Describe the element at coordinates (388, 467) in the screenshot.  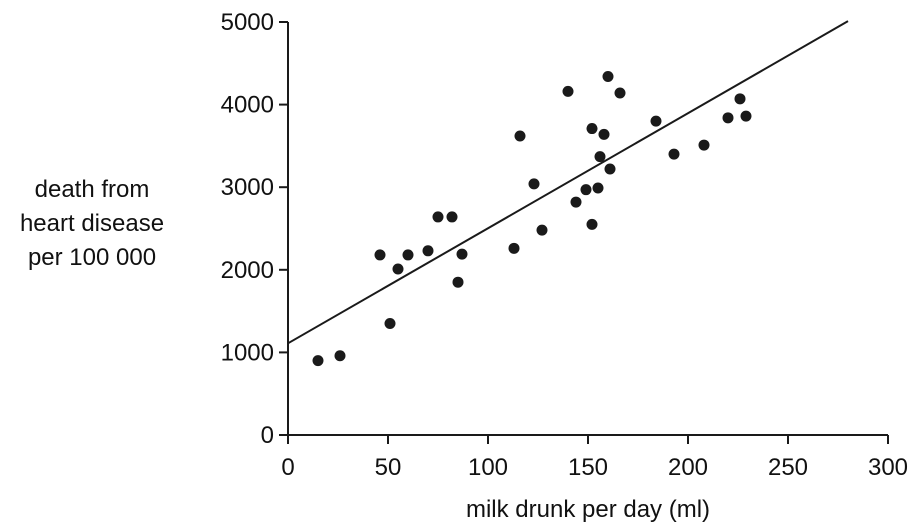
I see `x-tick-label: 50` at that location.